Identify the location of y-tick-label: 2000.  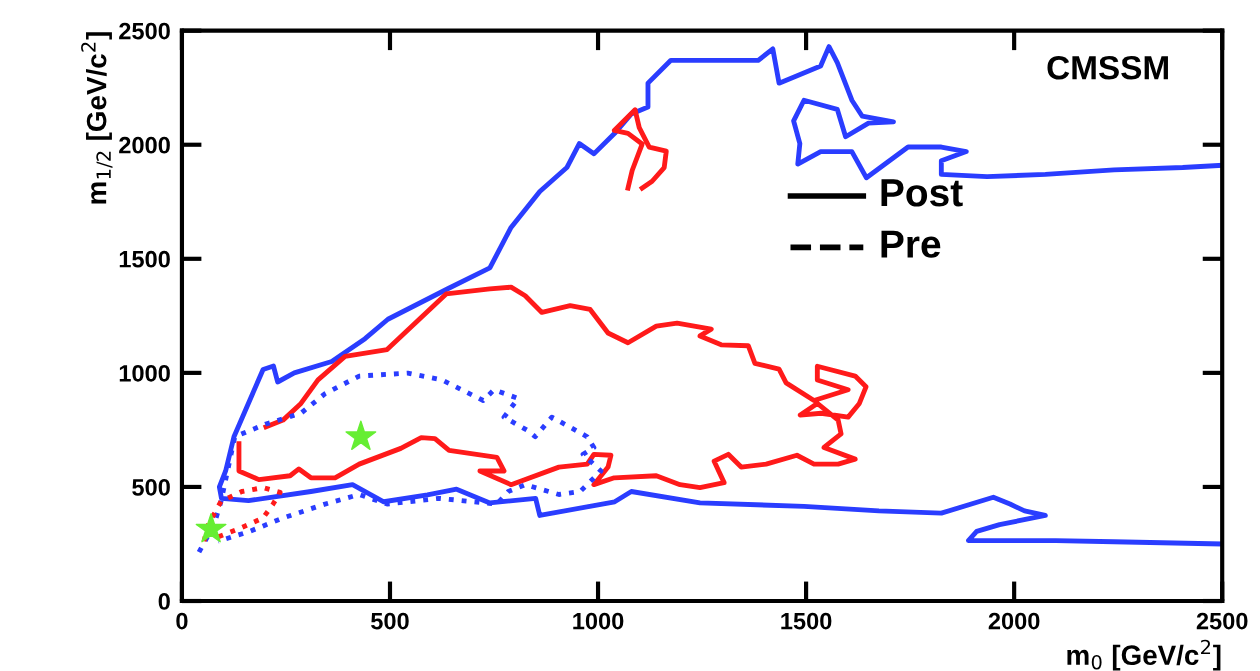
(144, 145).